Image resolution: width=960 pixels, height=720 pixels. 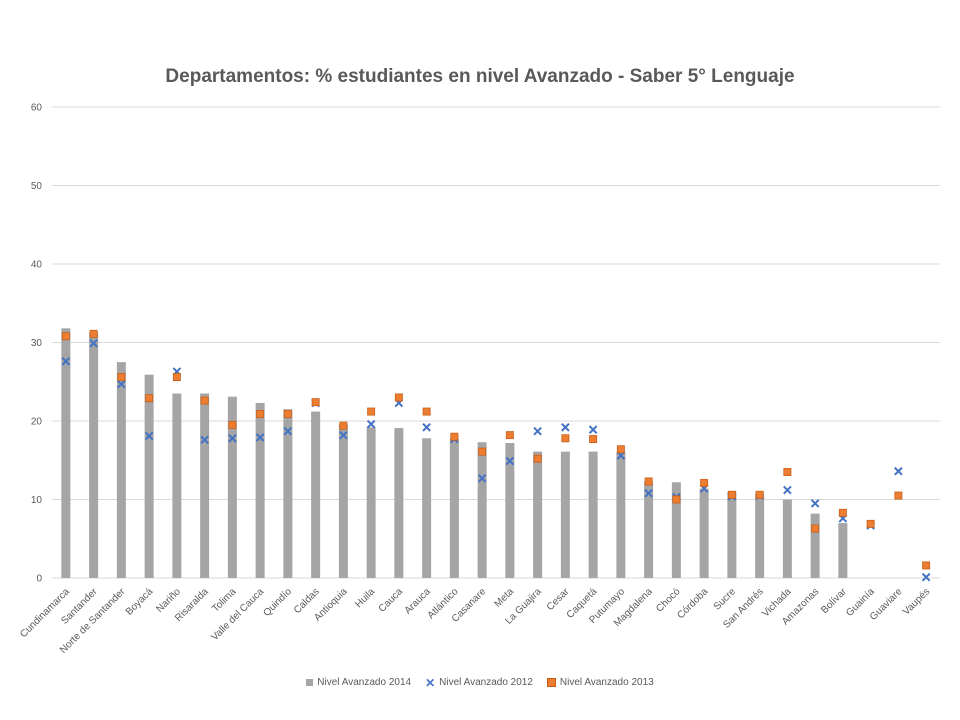 I want to click on y-tick-label: 60, so click(x=37, y=108).